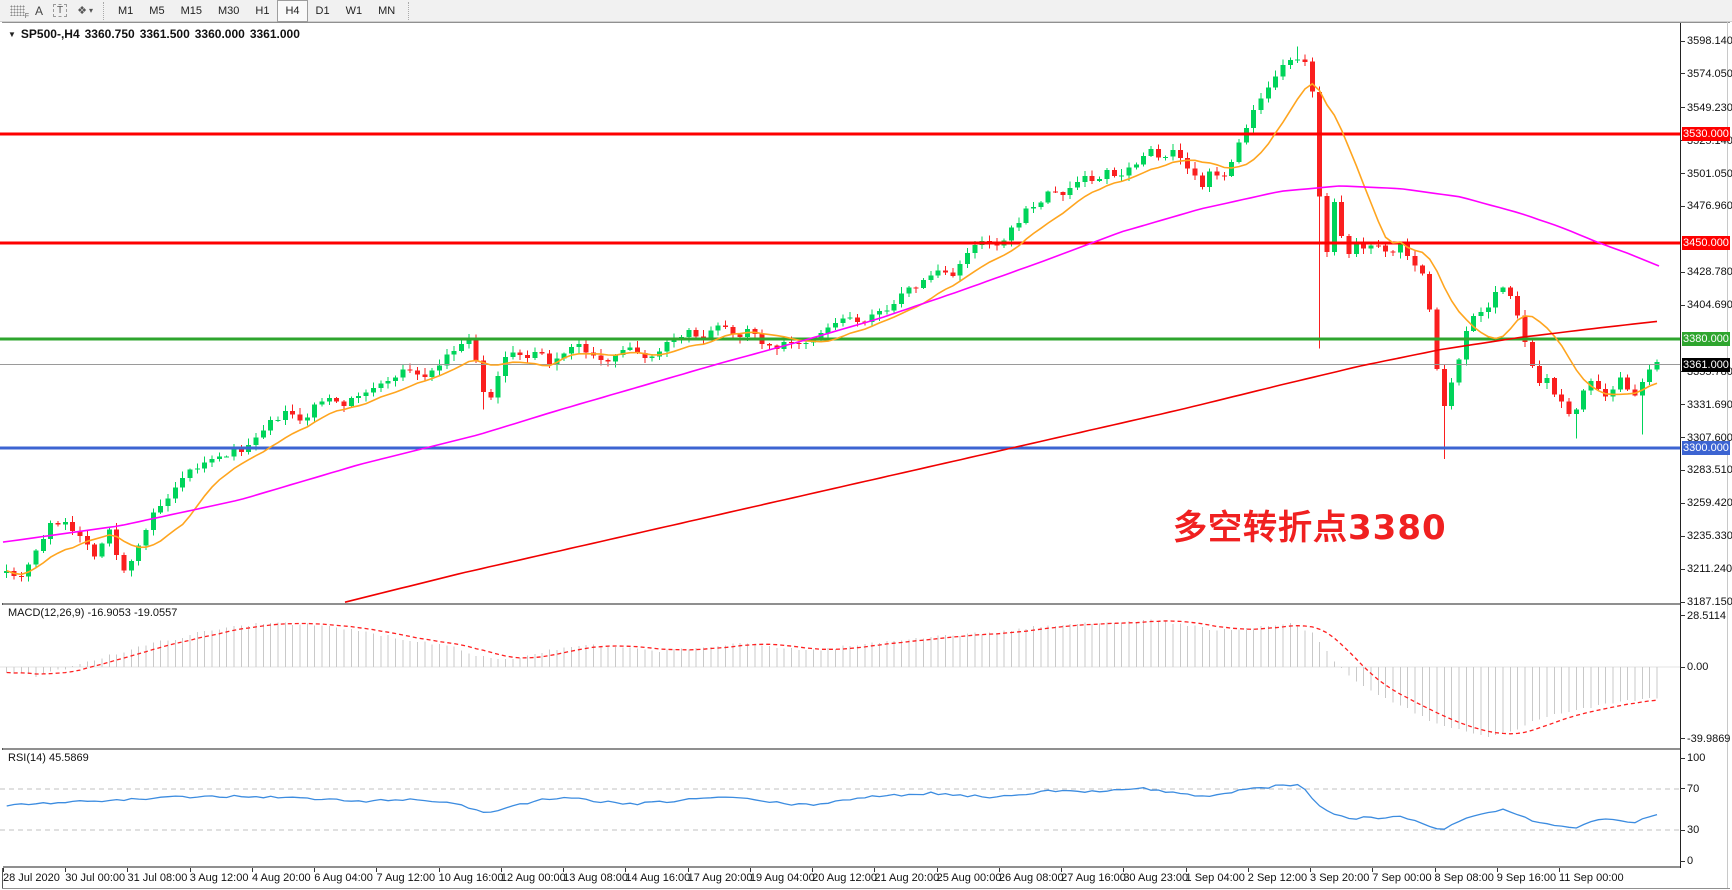 This screenshot has height=890, width=1732. Describe the element at coordinates (1706, 243) in the screenshot. I see `price-level-label: 3450.000` at that location.